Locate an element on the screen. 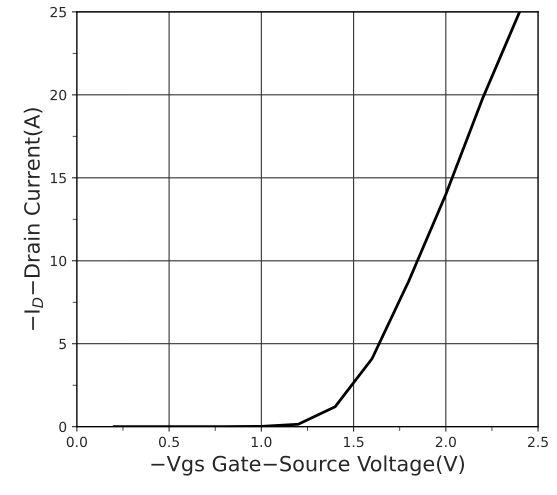  y-tick-label: 5 is located at coordinates (62, 344).